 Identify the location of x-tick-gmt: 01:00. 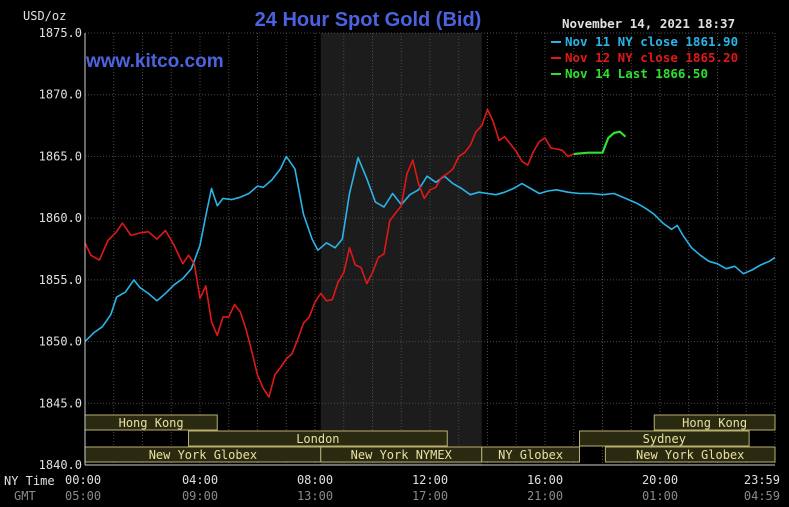
(660, 496).